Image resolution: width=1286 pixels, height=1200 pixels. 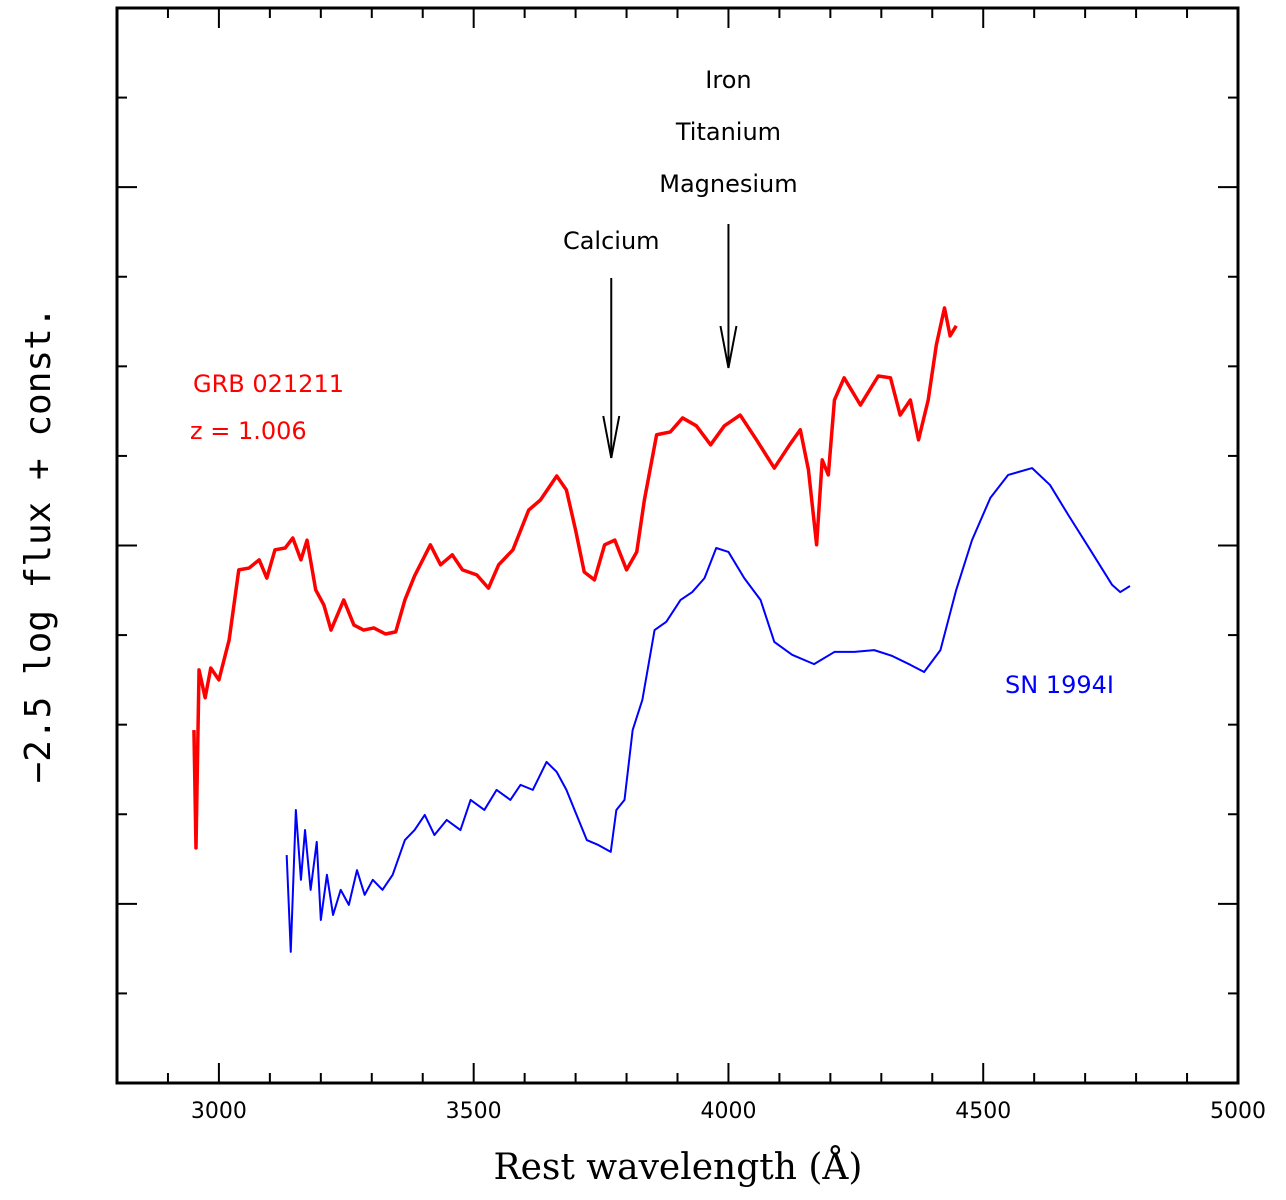 What do you see at coordinates (728, 132) in the screenshot?
I see `annotation-label: Titanium` at bounding box center [728, 132].